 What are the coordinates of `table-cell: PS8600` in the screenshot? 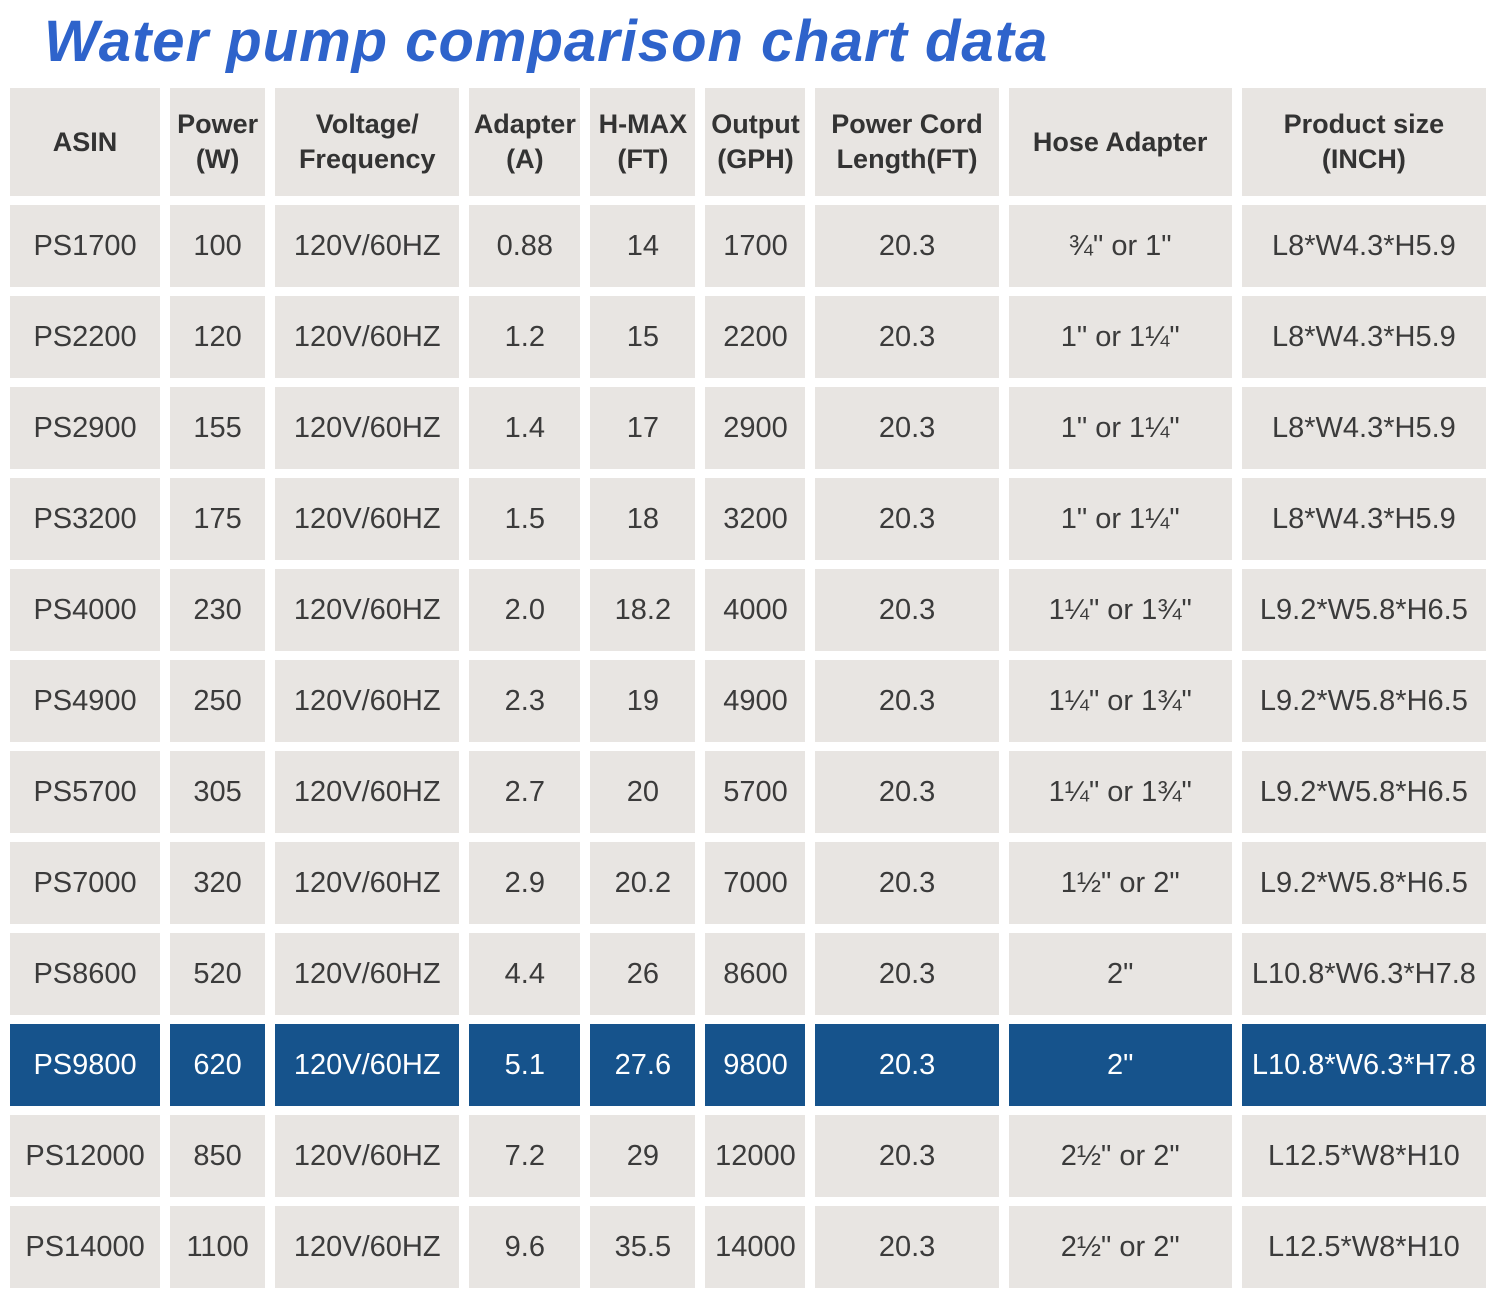 It's located at (85, 974).